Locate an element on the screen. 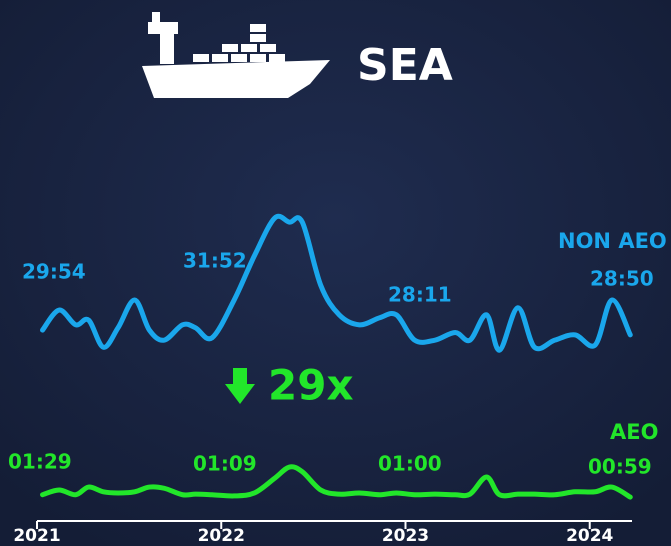  down-arrow is located at coordinates (240, 386).